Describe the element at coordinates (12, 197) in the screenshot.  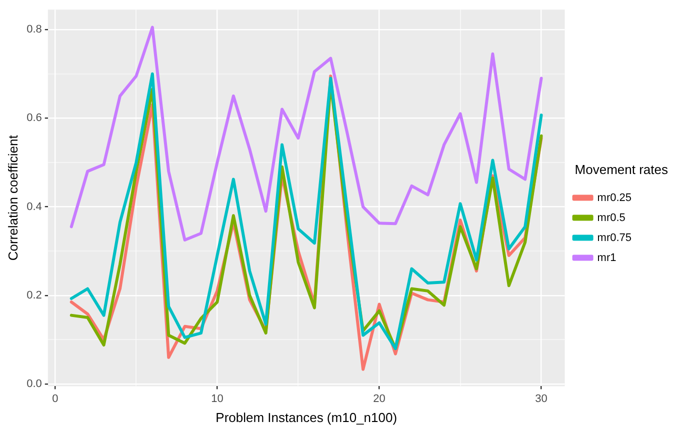
I see `y-axis-title: Correlation coefficient` at that location.